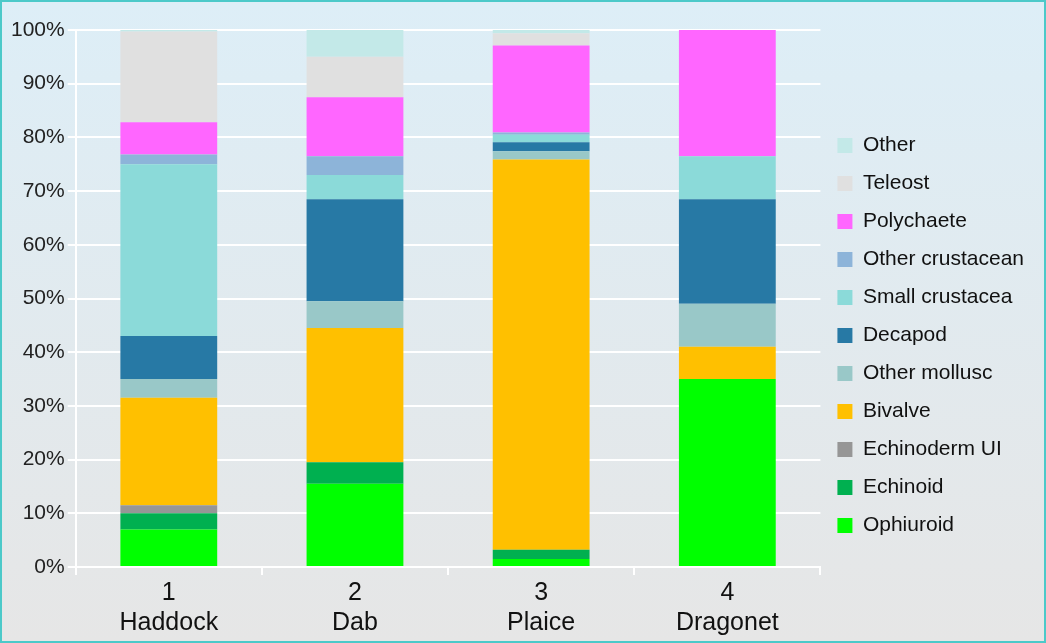  I want to click on y-tick-label: 70%, so click(43, 189).